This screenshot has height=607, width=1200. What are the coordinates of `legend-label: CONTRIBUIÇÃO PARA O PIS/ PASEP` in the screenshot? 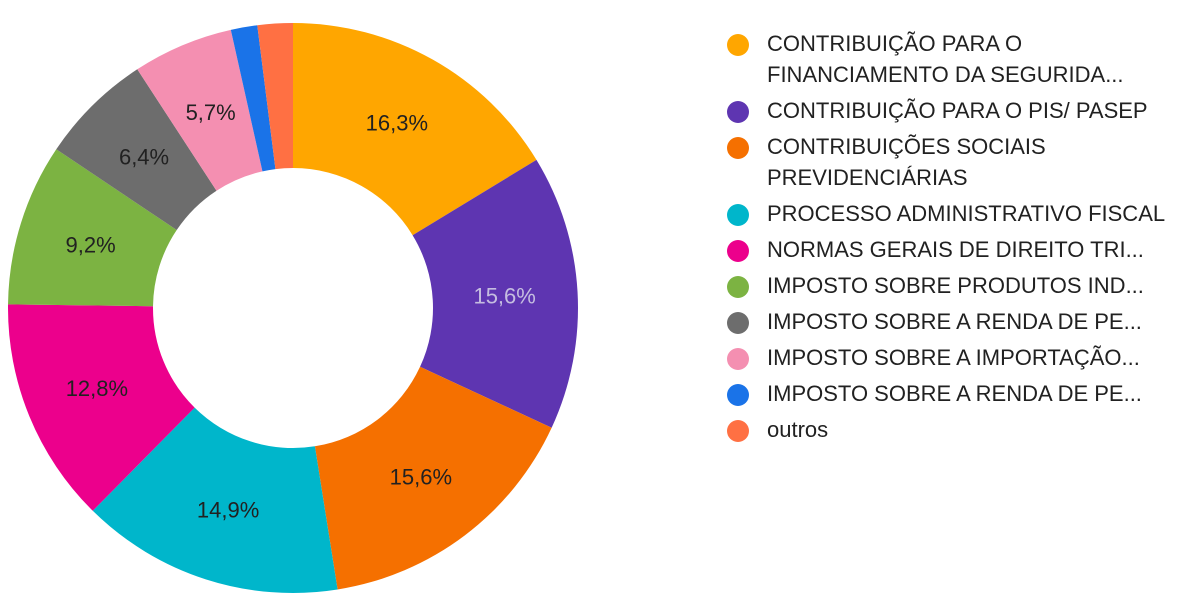 It's located at (957, 110).